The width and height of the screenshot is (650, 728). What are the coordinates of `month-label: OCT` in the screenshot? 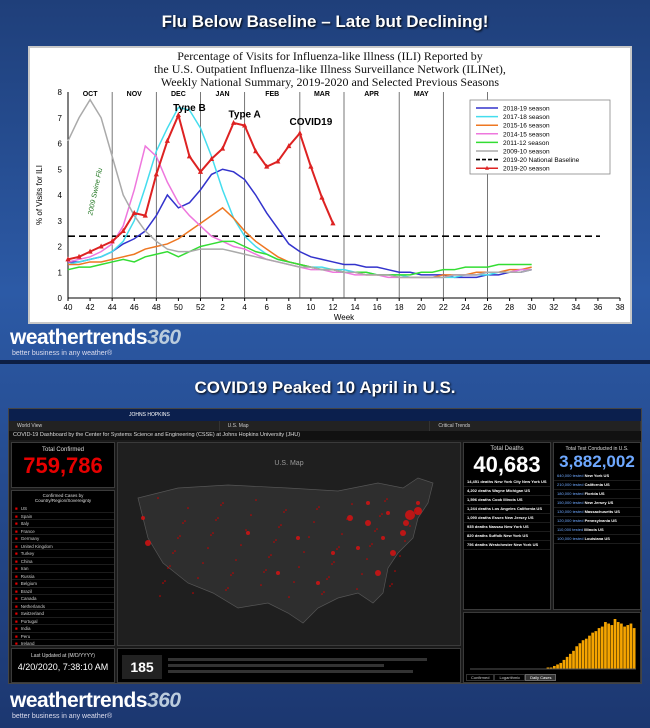 It's located at (91, 94).